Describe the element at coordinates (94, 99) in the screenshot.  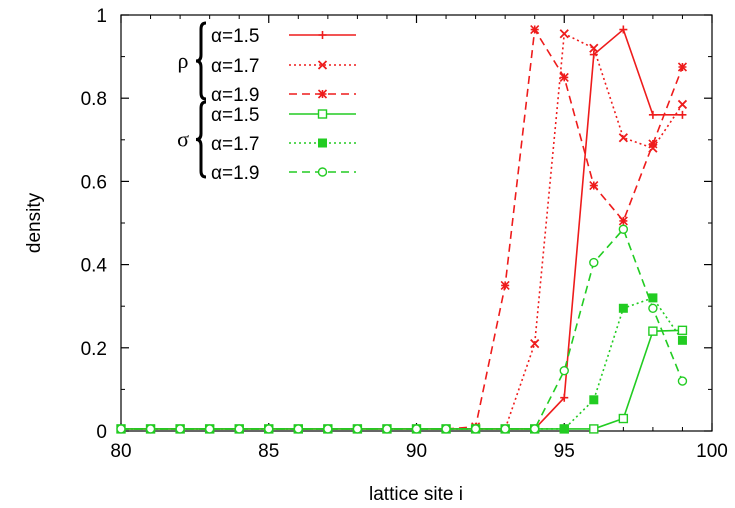
I see `y-tick-label: 0.8` at that location.